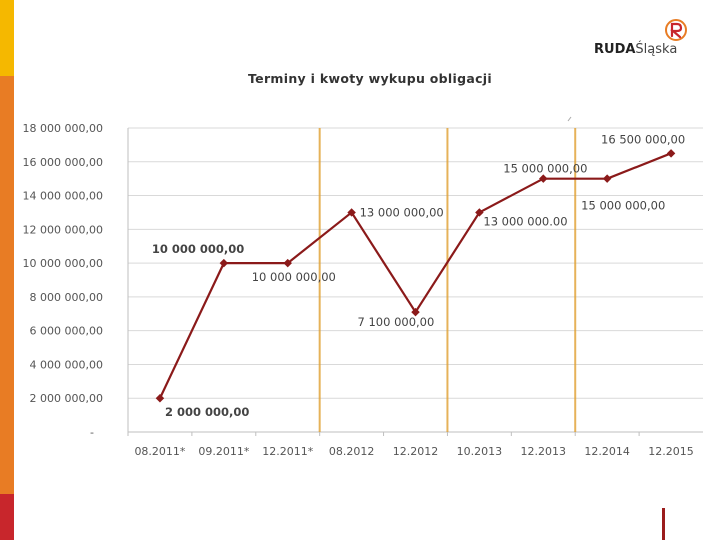  I want to click on x-tick-label: 08.2012, so click(352, 451).